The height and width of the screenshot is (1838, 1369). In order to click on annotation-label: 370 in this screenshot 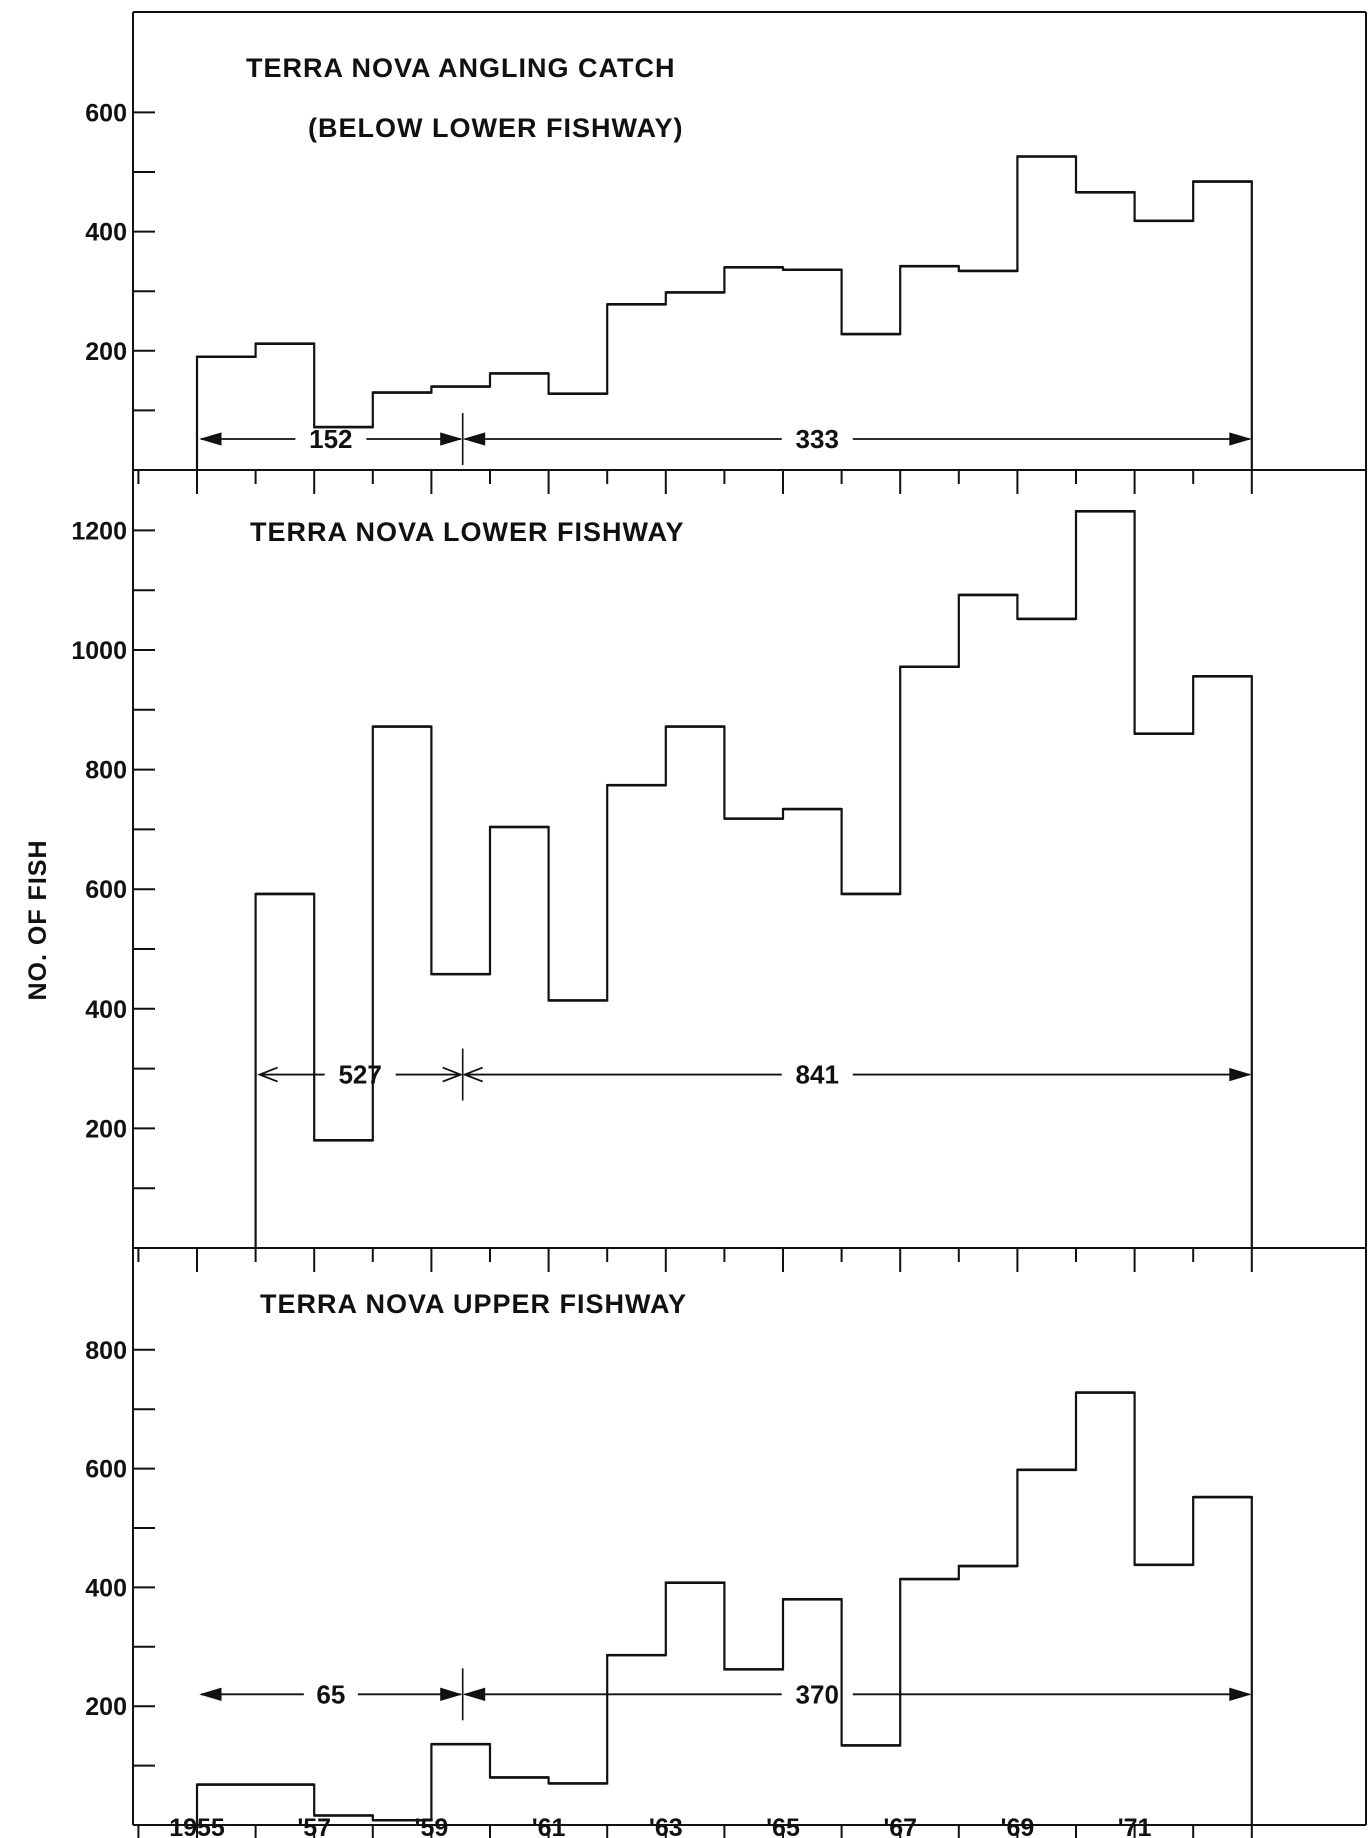, I will do `click(817, 1694)`.